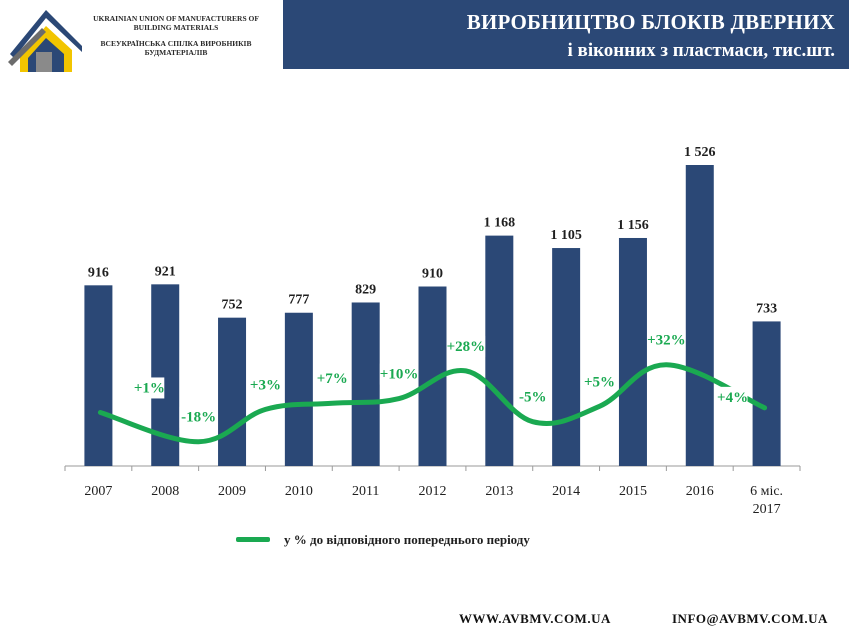  What do you see at coordinates (766, 308) in the screenshot?
I see `bar-value-label: 733` at bounding box center [766, 308].